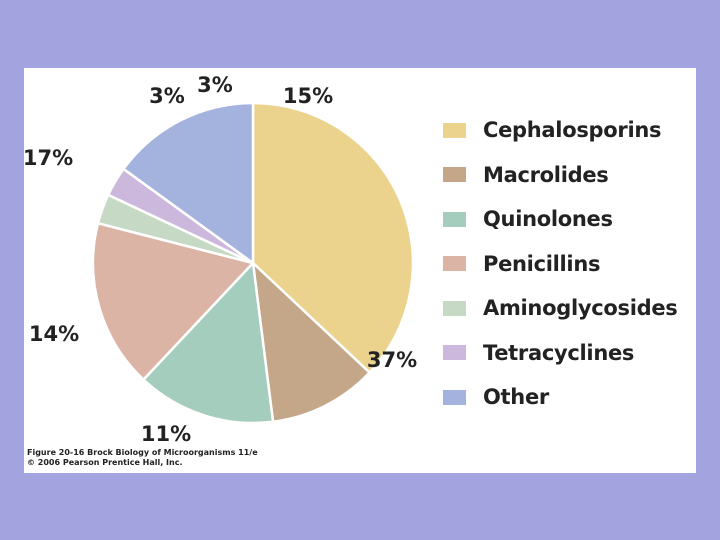  I want to click on slice-label-macrolides: 11%, so click(166, 434).